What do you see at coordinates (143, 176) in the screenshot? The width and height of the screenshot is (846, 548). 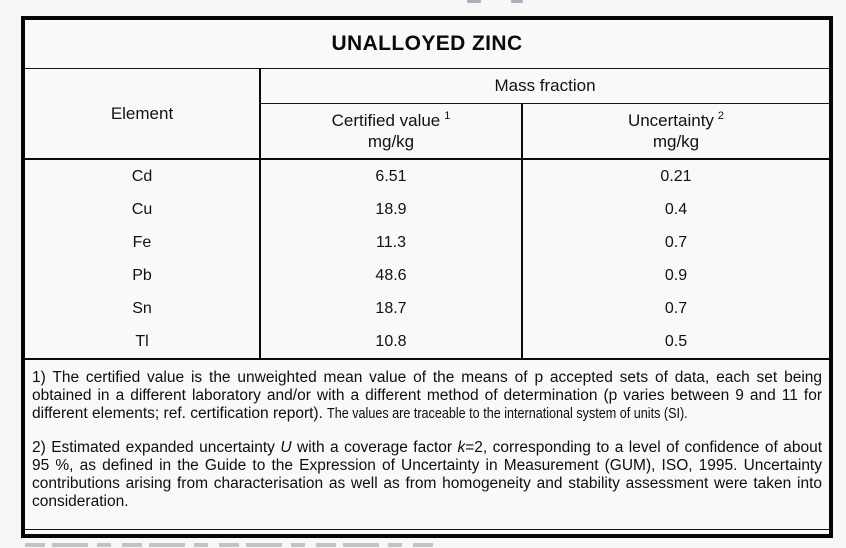 I see `element-cell: Cd` at bounding box center [143, 176].